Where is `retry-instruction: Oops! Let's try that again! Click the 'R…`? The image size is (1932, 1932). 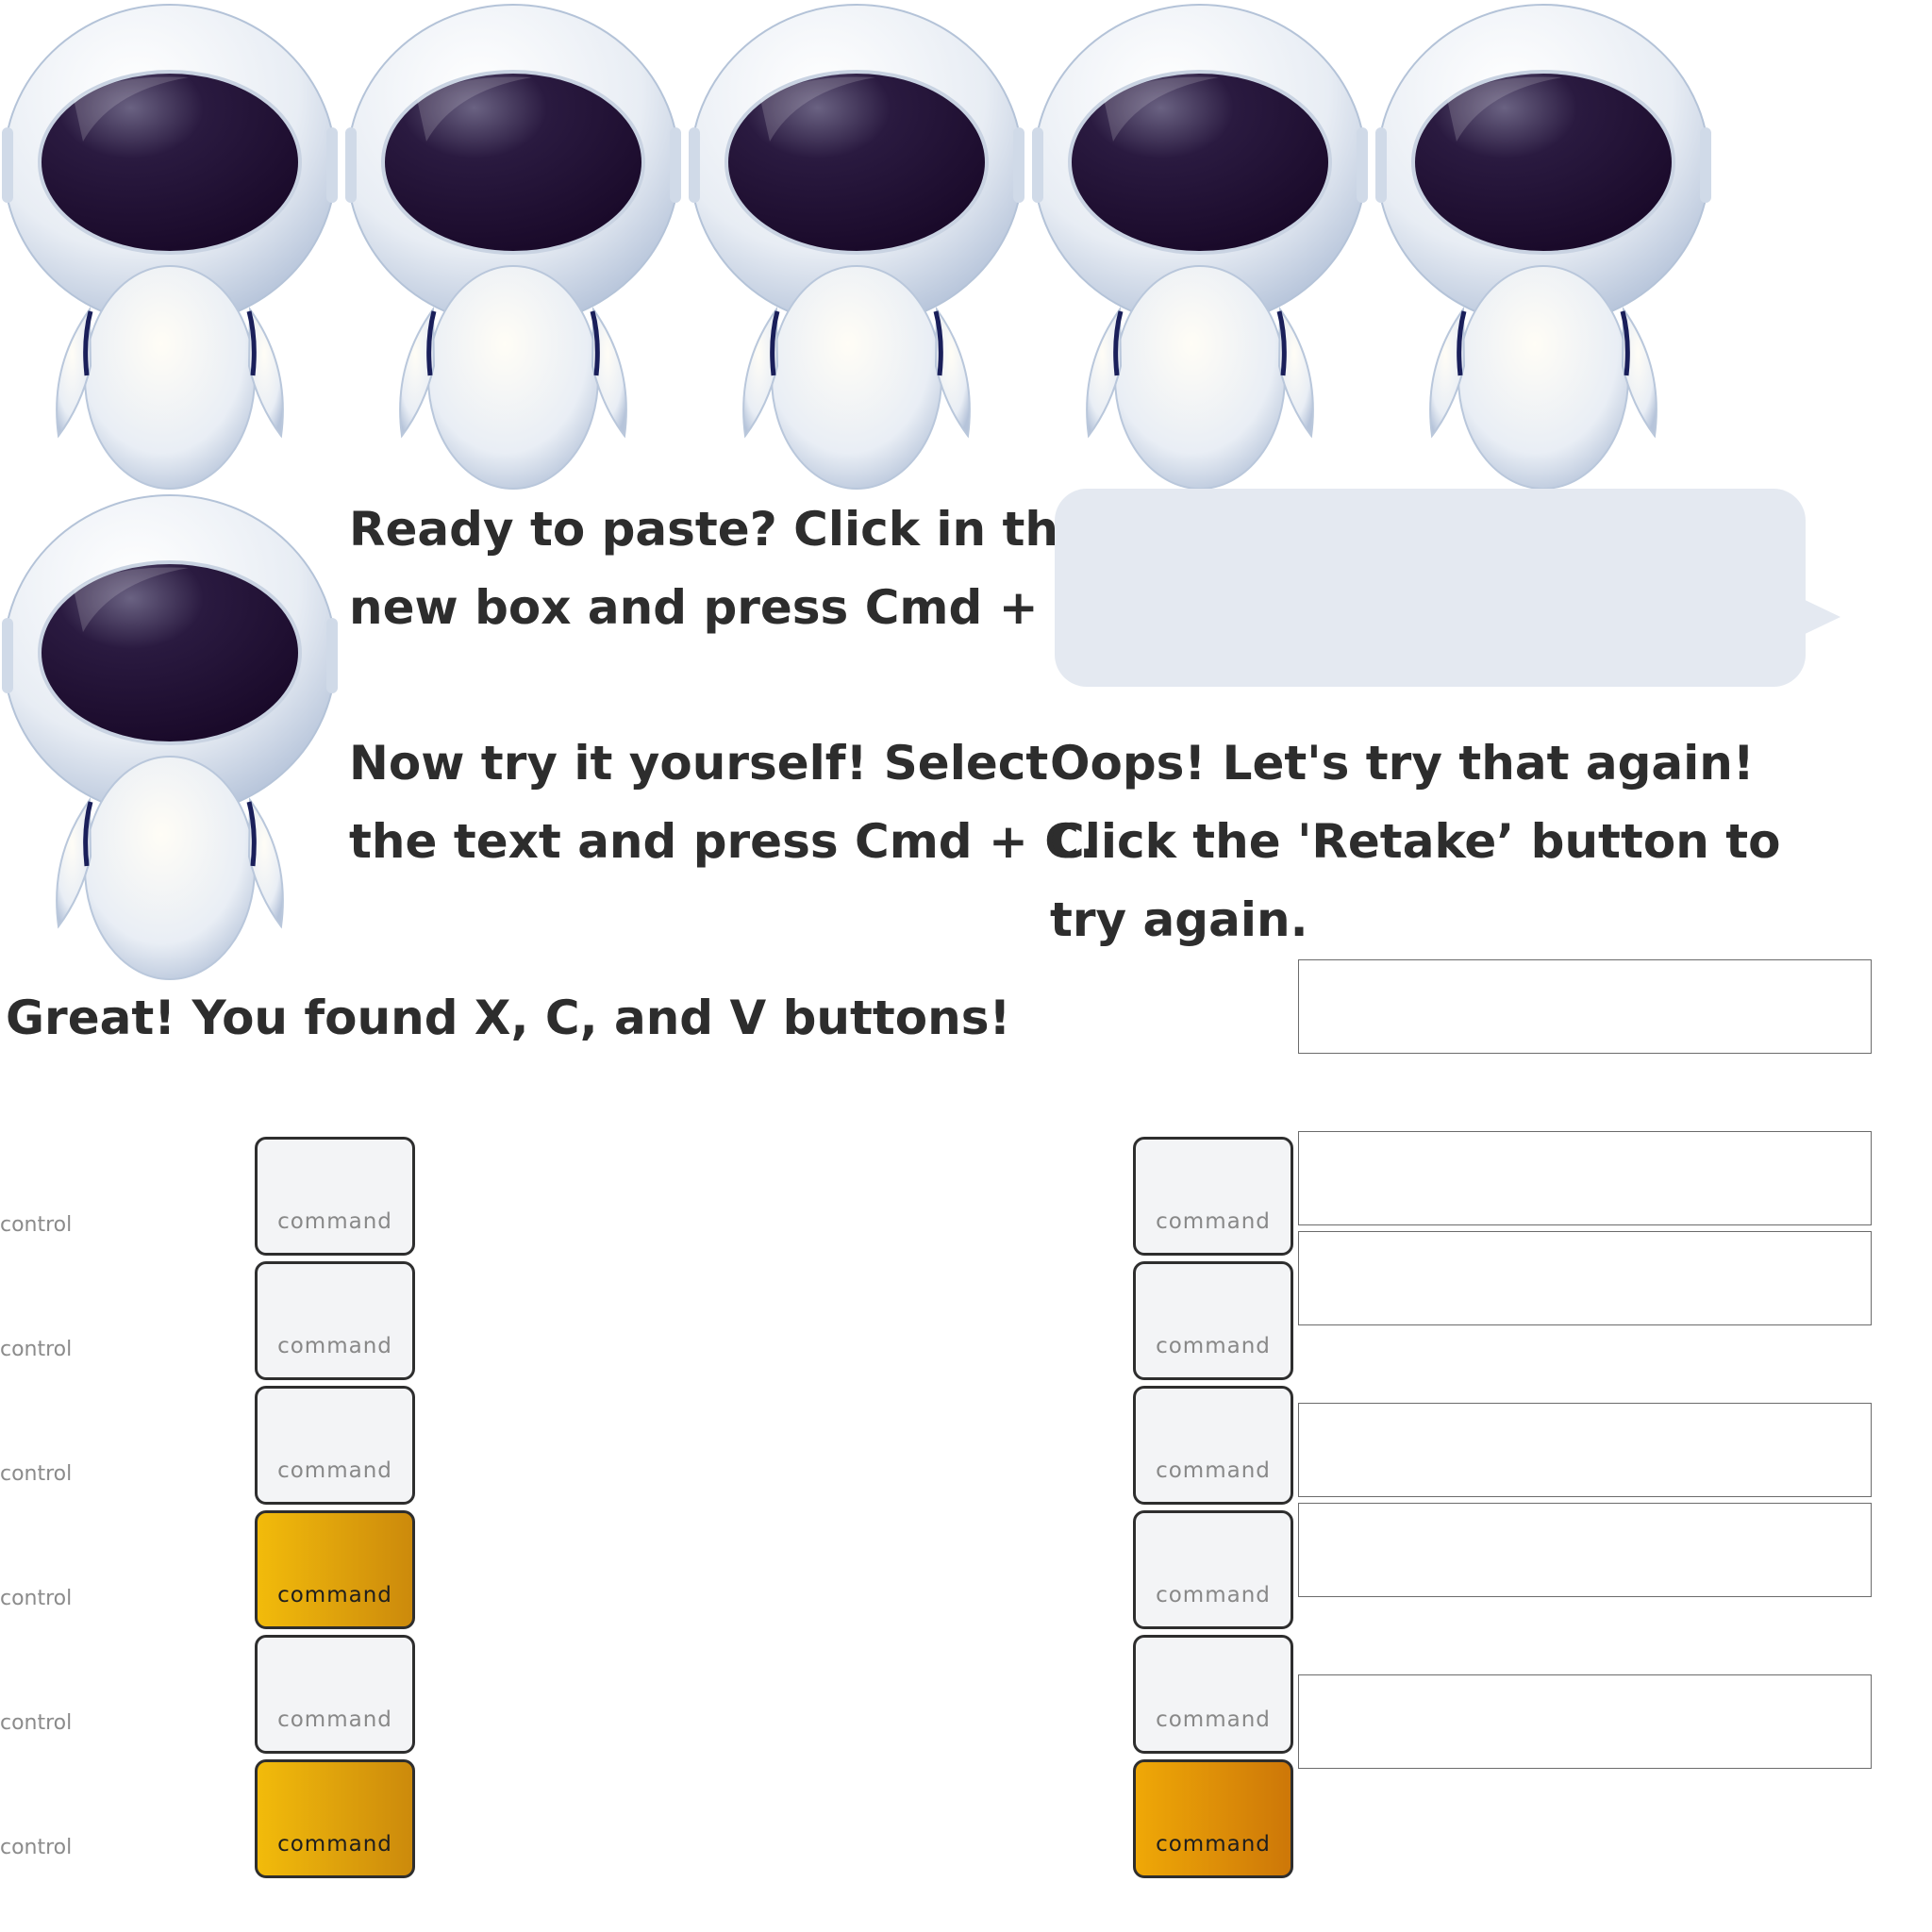 retry-instruction: Oops! Let's try that again! Click the 'R… is located at coordinates (1415, 842).